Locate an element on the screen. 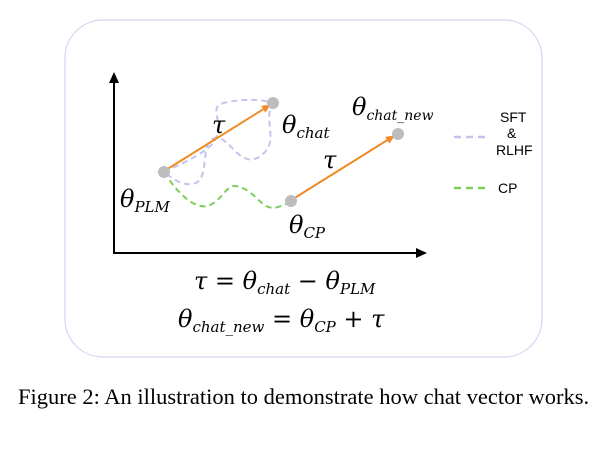 The height and width of the screenshot is (450, 614). tau-arrow-upper is located at coordinates (218, 137).